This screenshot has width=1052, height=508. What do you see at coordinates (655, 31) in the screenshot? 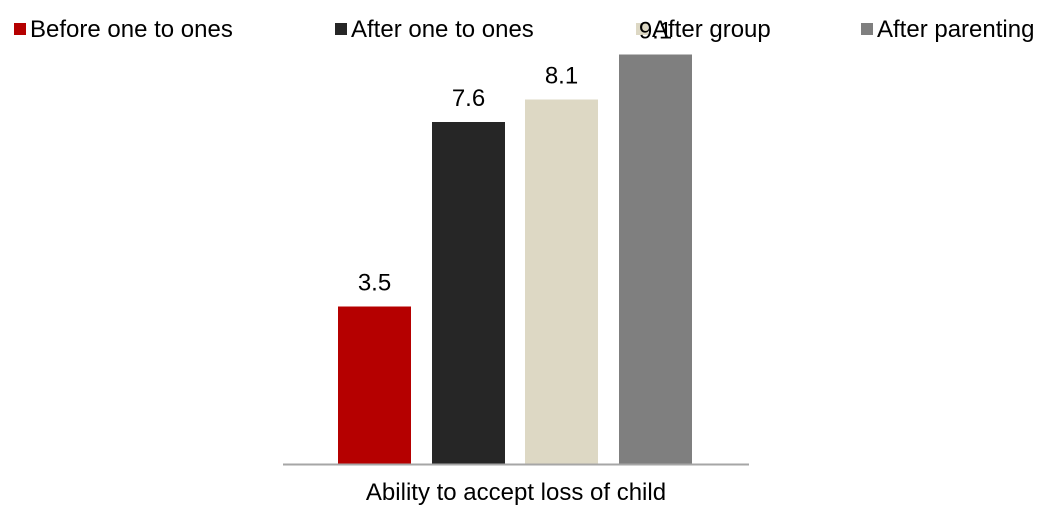
I see `data-label-4: 9.1` at bounding box center [655, 31].